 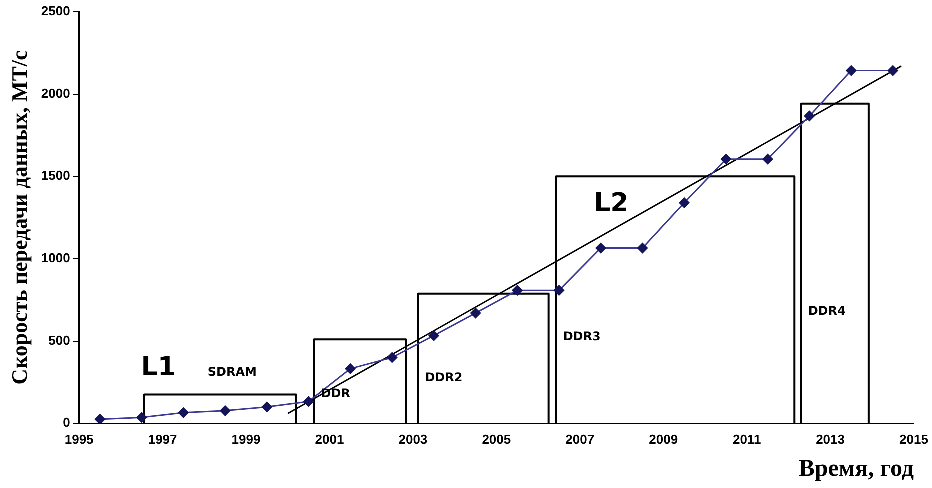 What do you see at coordinates (830, 439) in the screenshot?
I see `x-tick-label: 2013` at bounding box center [830, 439].